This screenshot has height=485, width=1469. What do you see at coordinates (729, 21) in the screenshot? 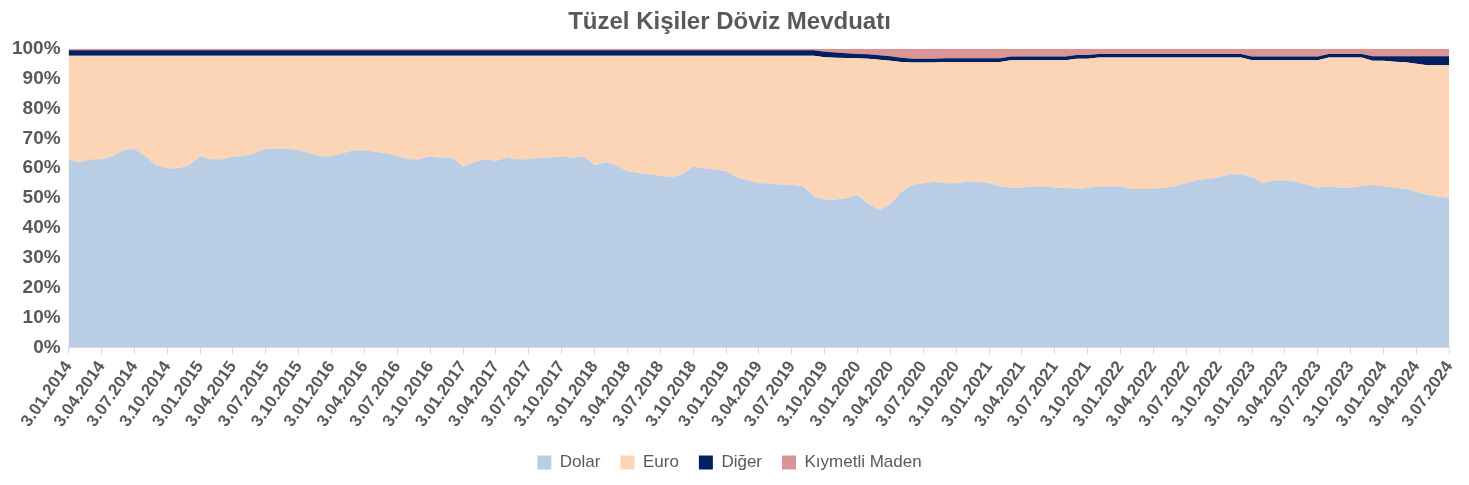
I see `chart-title: Tüzel Kişiler Döviz Mevduatı` at bounding box center [729, 21].